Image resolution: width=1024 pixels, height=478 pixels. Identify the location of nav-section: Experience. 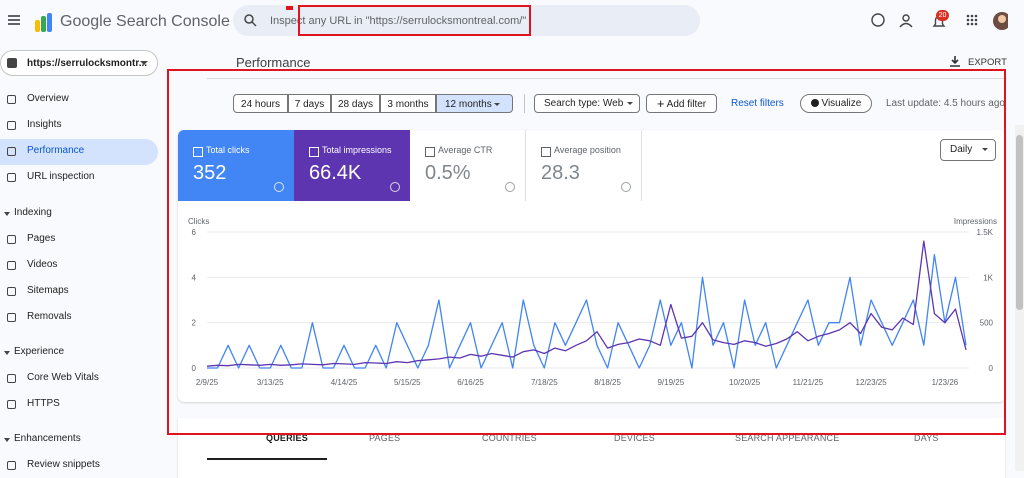
(39, 351).